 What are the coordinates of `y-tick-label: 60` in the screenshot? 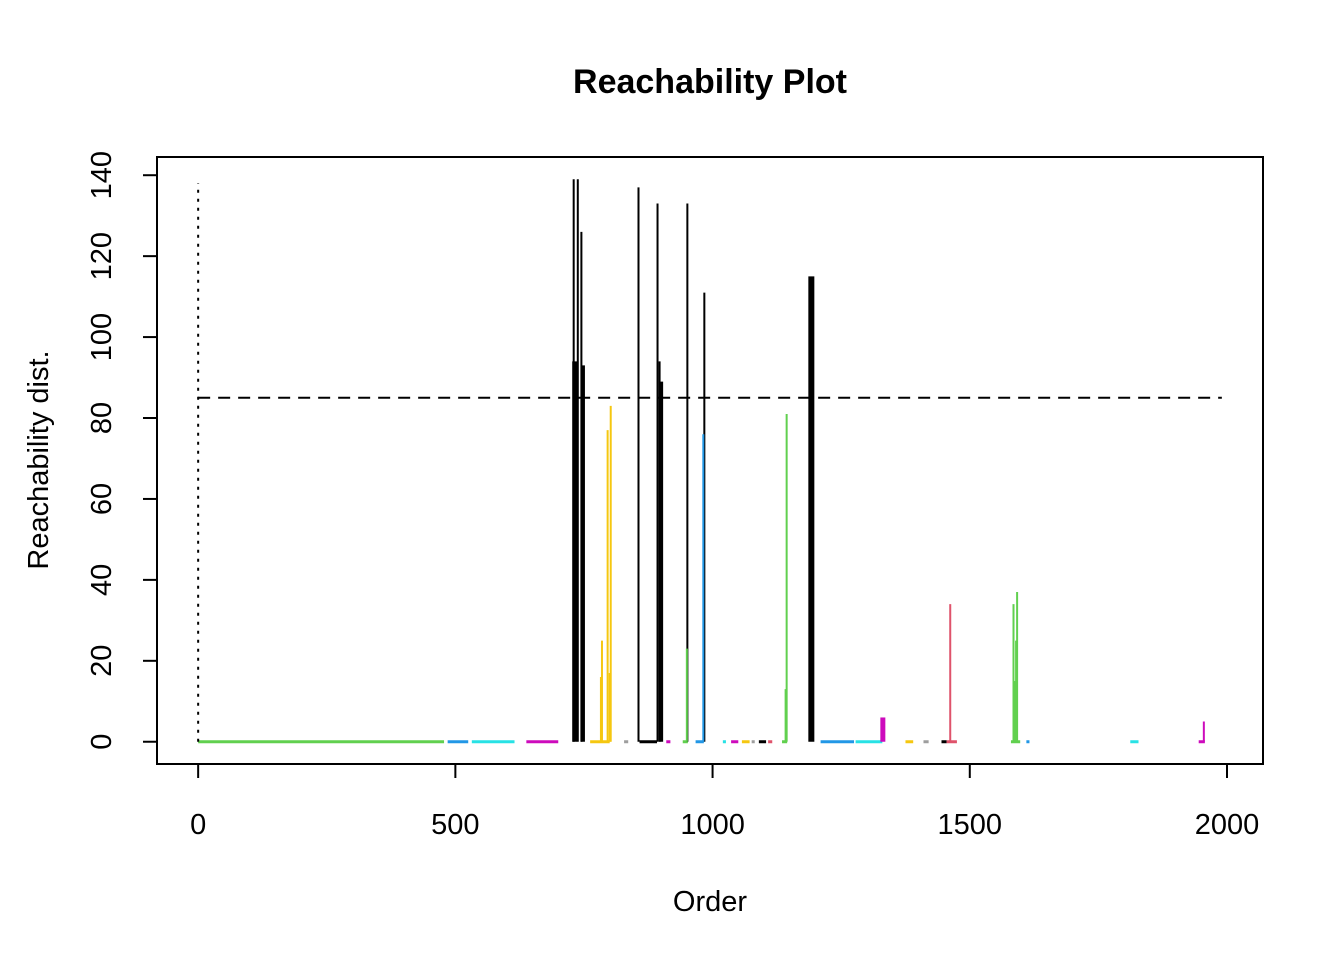 It's located at (102, 499).